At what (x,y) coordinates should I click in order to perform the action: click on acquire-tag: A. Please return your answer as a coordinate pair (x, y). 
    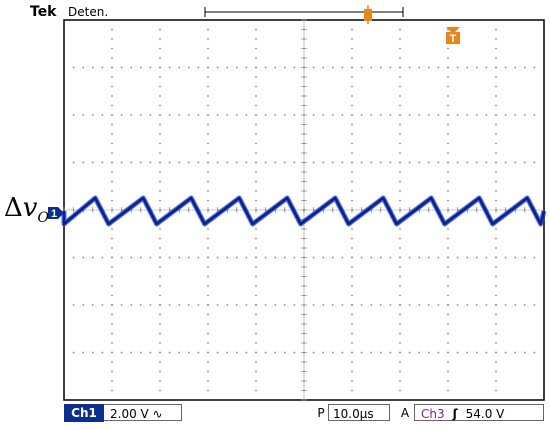
    Looking at the image, I should click on (405, 413).